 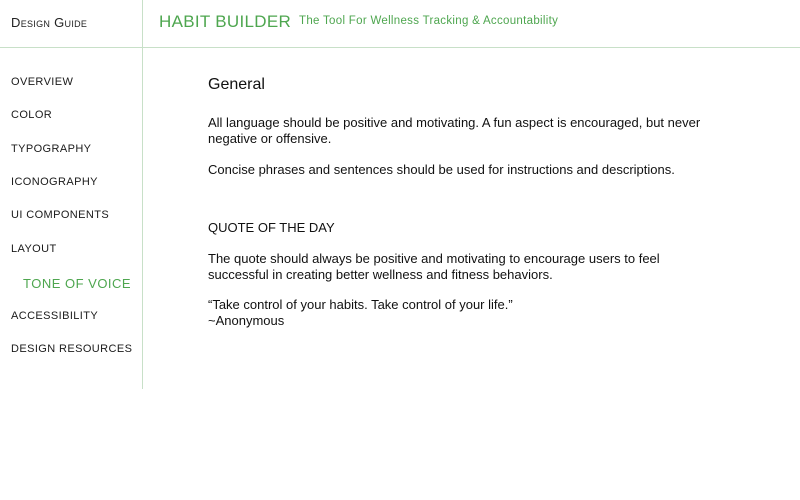 What do you see at coordinates (400, 47) in the screenshot?
I see `header-divider` at bounding box center [400, 47].